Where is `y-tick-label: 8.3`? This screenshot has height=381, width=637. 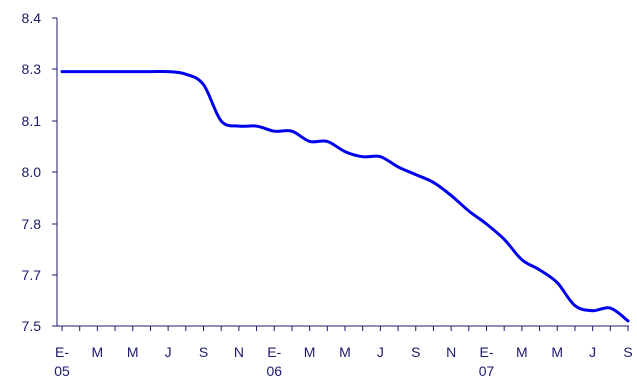 y-tick-label: 8.3 is located at coordinates (32, 69).